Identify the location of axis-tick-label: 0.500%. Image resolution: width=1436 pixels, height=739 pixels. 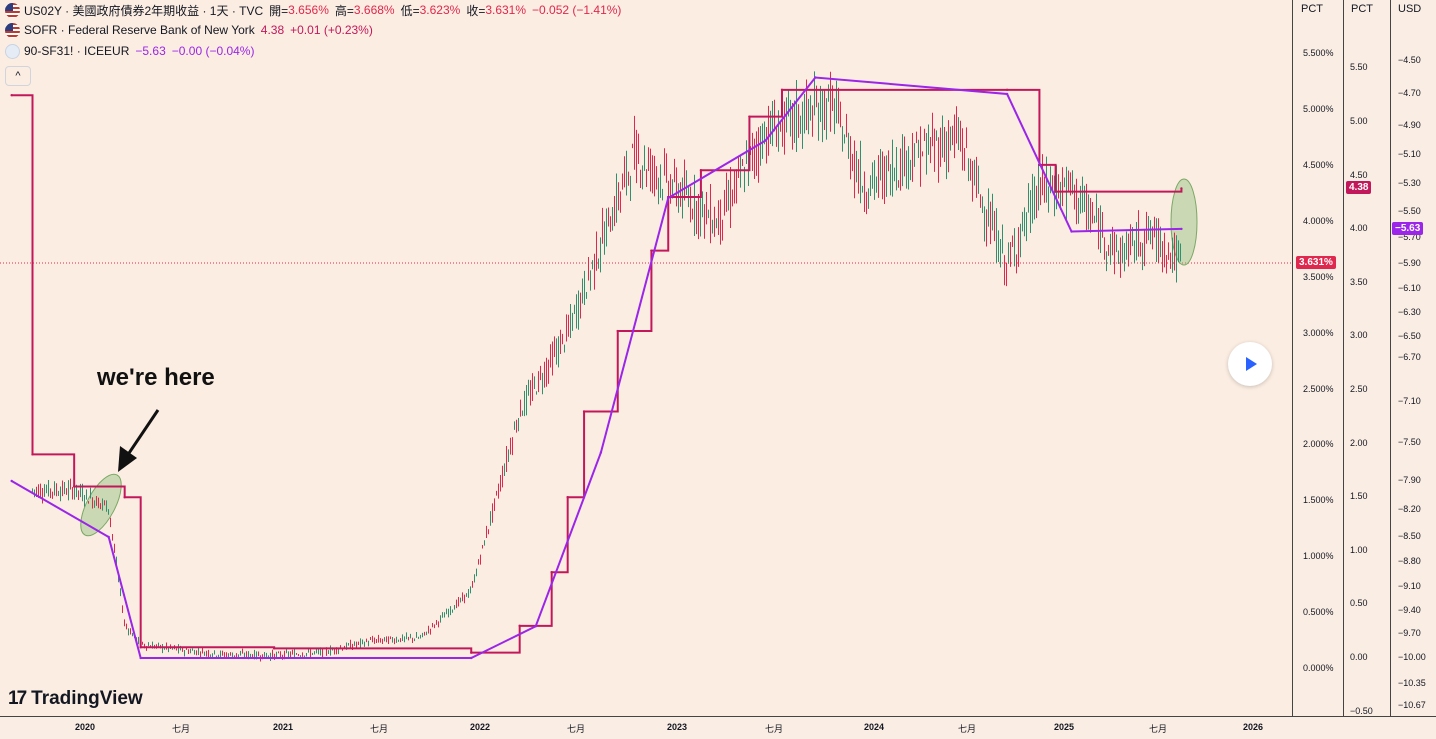
(1318, 612).